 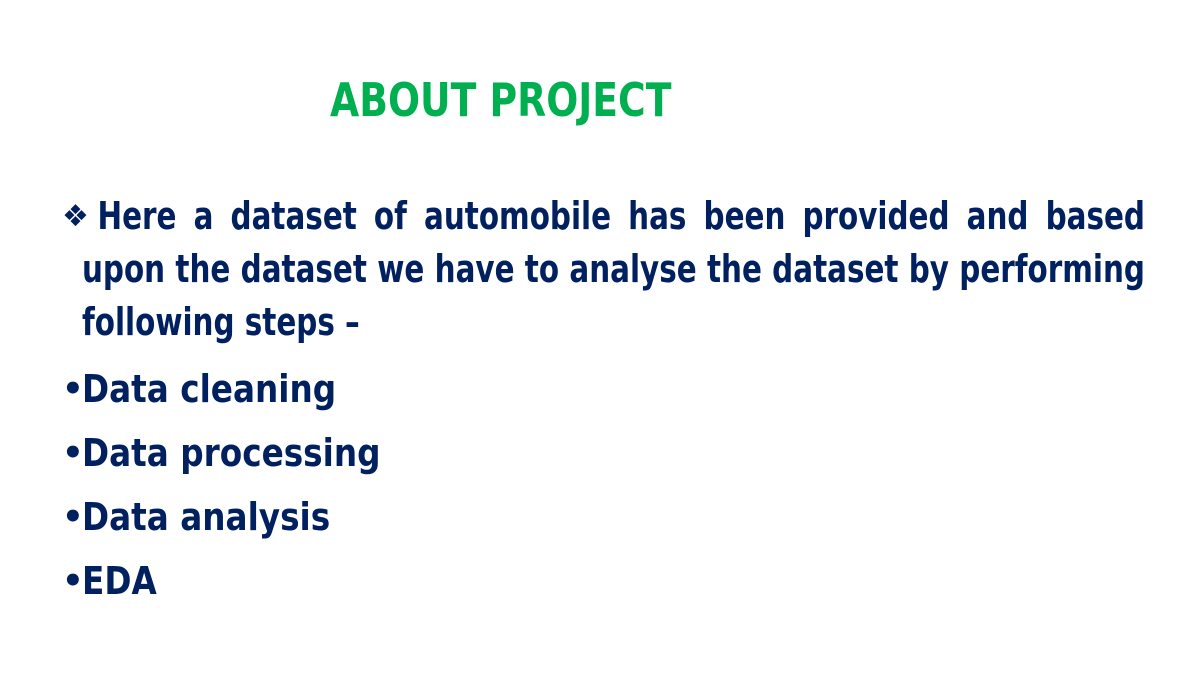 I want to click on step-label: EDA, so click(x=119, y=581).